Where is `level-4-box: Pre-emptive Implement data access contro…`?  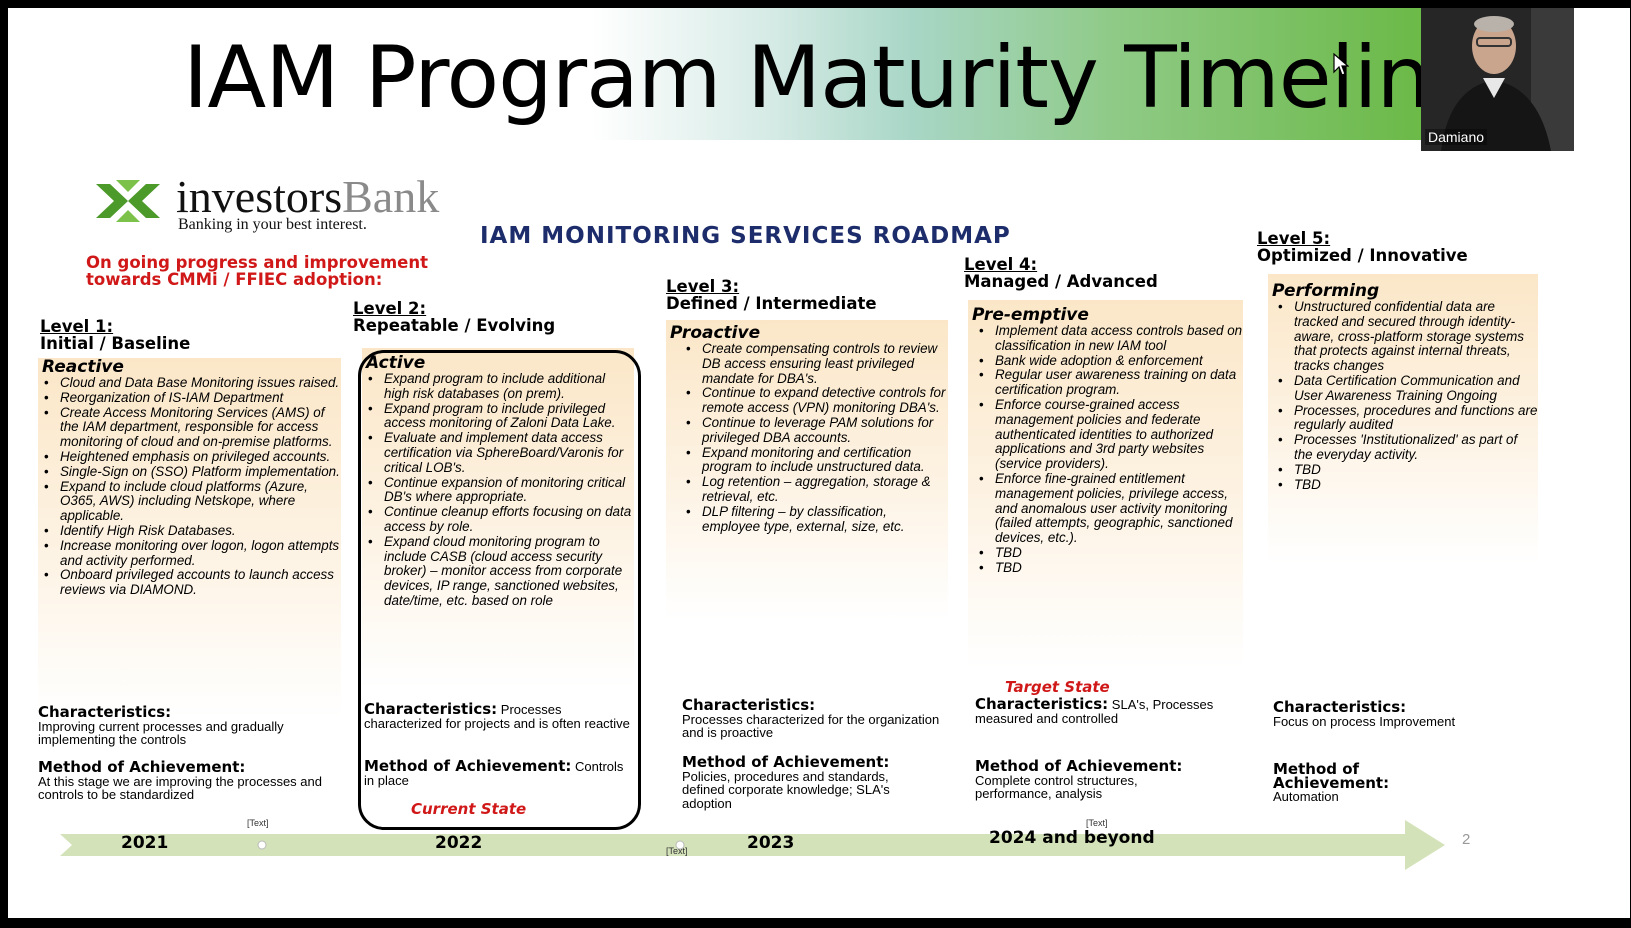
level-4-box: Pre-emptive Implement data access contro… is located at coordinates (1105, 485).